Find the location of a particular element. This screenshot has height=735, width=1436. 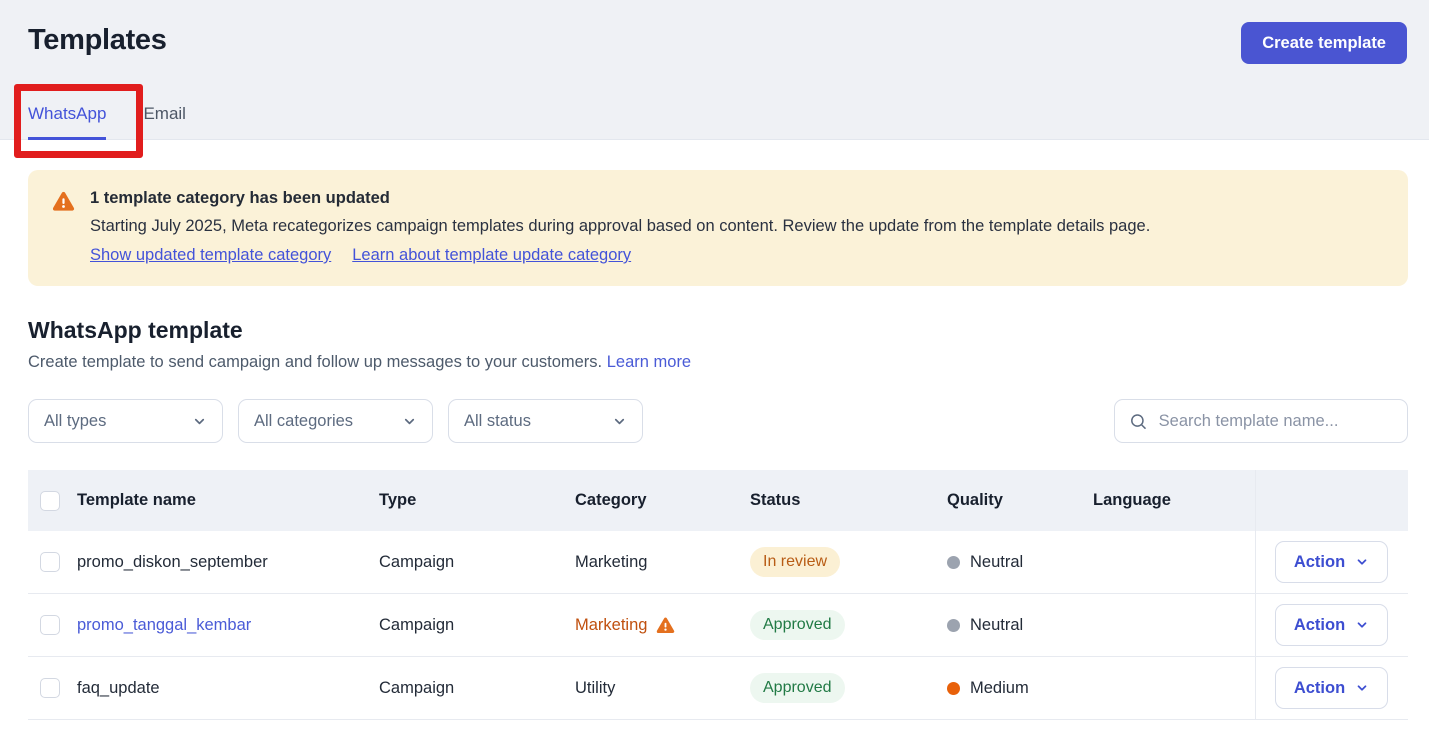

template-name: promo_diskon_september is located at coordinates (172, 561).